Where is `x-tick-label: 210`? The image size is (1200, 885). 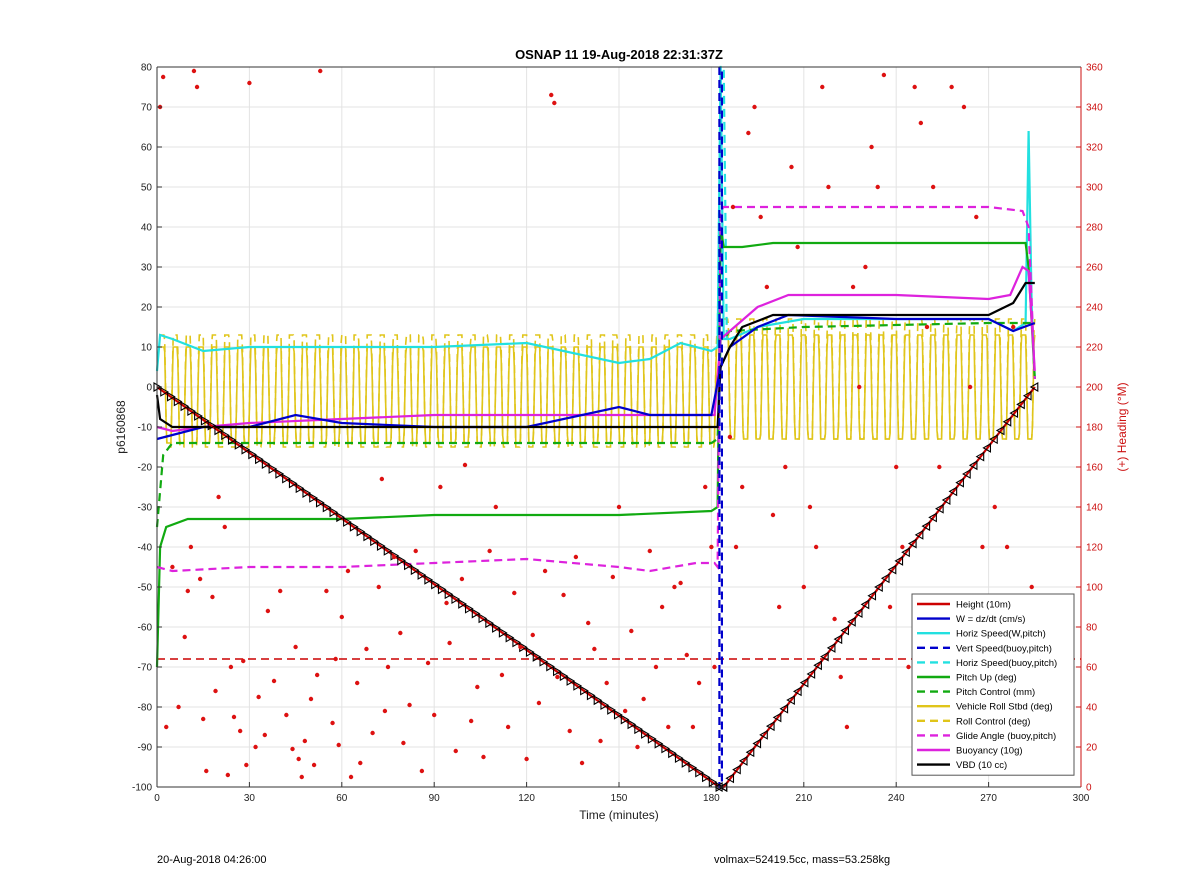 x-tick-label: 210 is located at coordinates (803, 798).